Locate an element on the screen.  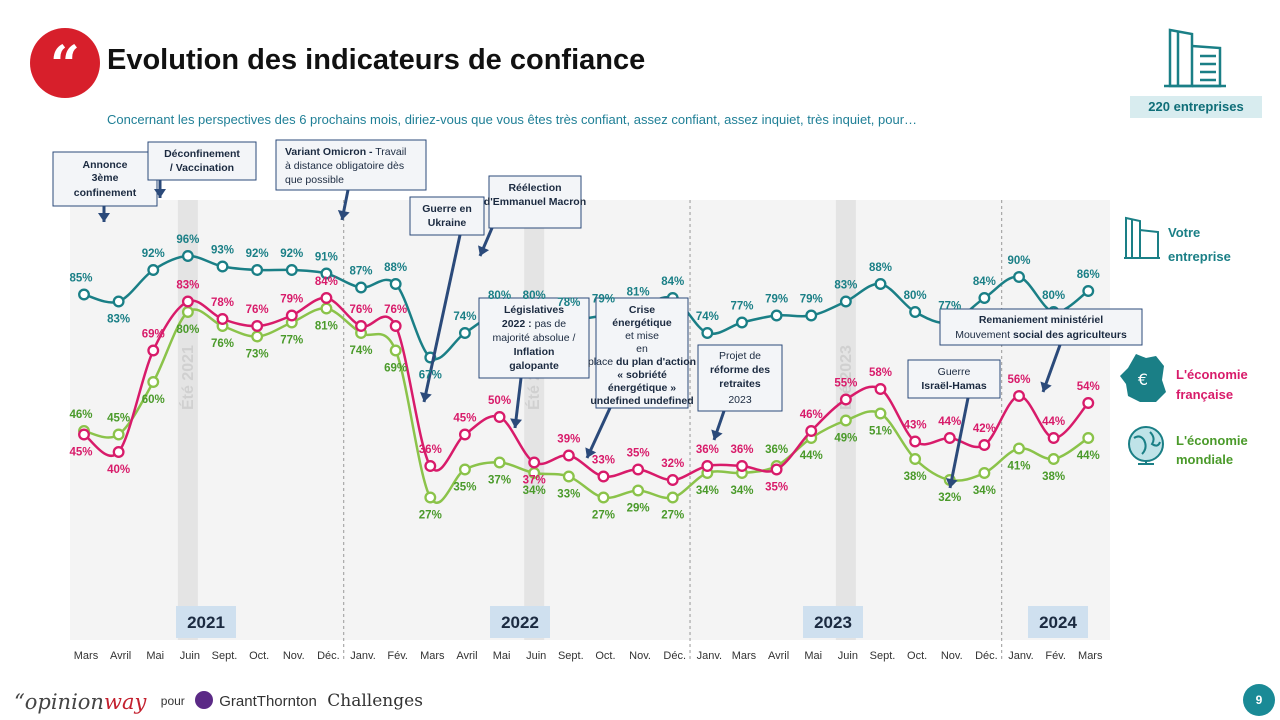
callout-retraites-text-part: retraites is located at coordinates (740, 384).